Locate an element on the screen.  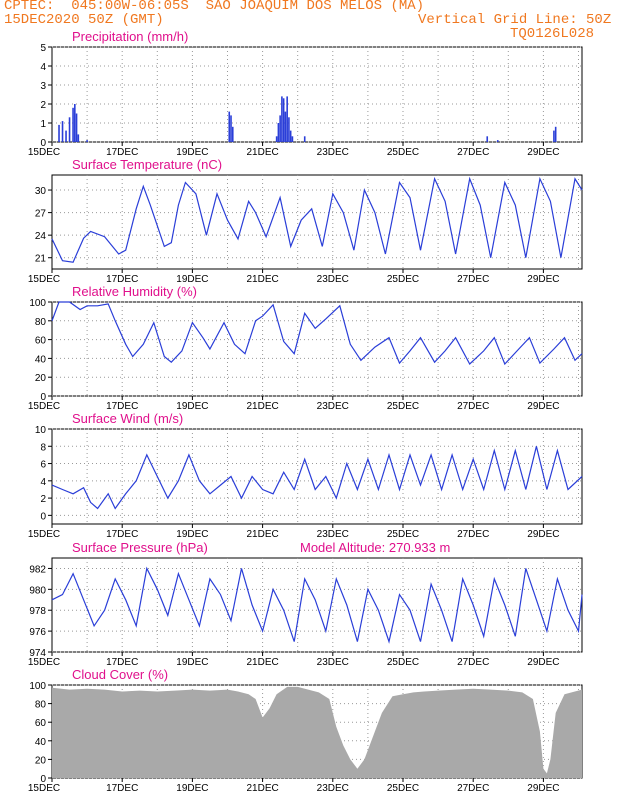
panel-title: Cloud Cover (%) is located at coordinates (120, 674).